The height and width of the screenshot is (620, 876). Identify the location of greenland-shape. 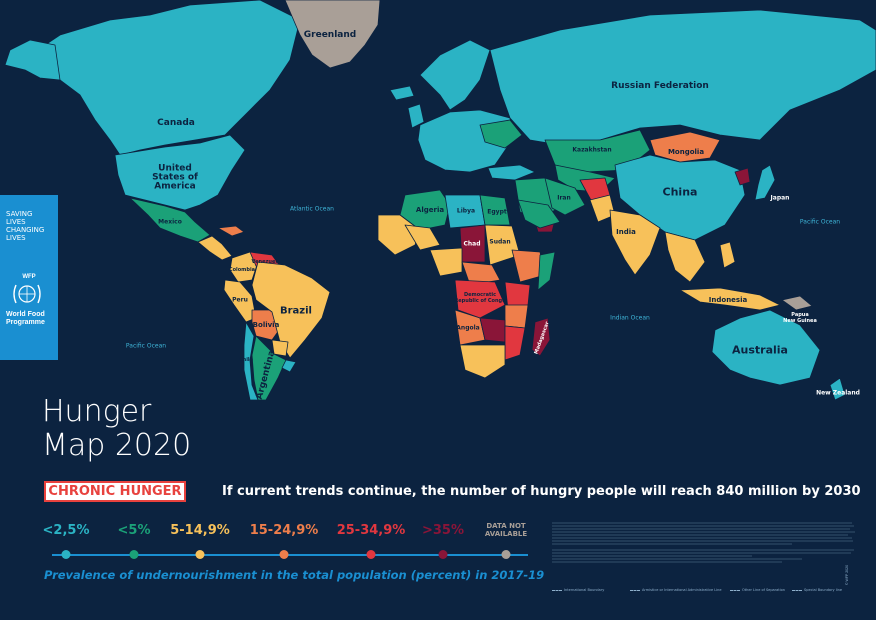
(332, 34).